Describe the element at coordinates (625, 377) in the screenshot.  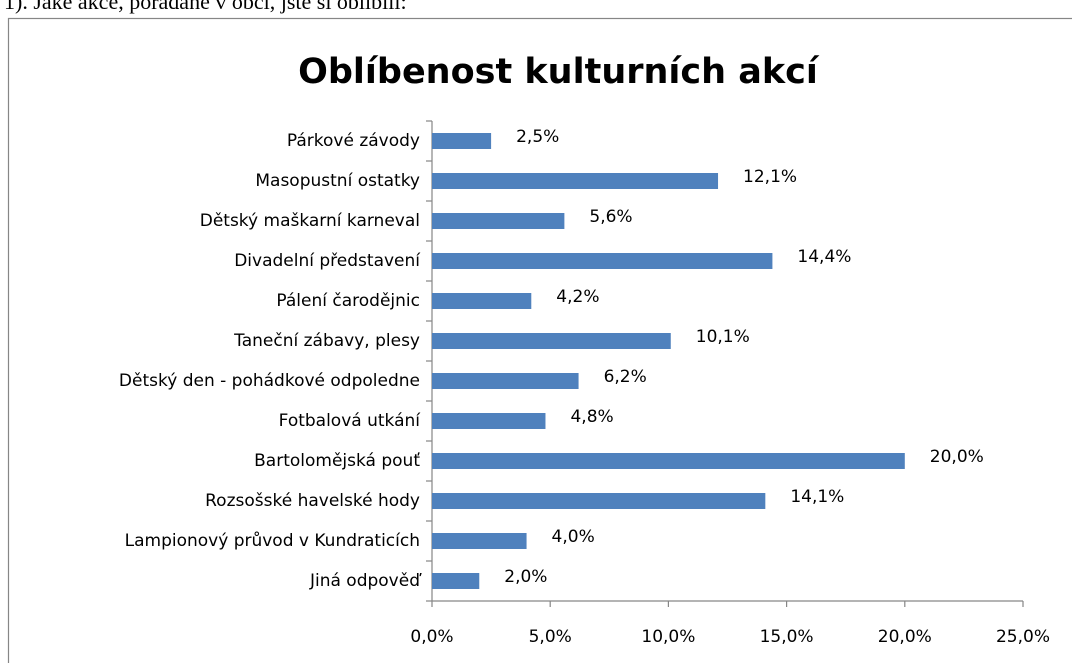
I see `data-label: 6,2%` at that location.